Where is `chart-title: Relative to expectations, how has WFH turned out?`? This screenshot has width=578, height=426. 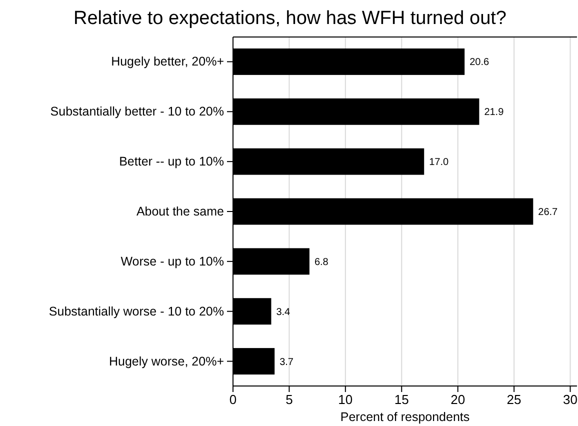
chart-title: Relative to expectations, how has WFH turned out? is located at coordinates (290, 18).